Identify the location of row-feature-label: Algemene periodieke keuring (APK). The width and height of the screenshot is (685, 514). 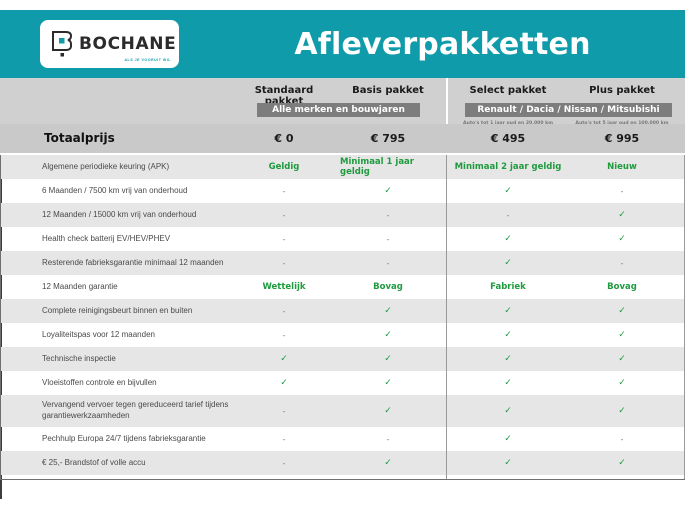
(106, 166).